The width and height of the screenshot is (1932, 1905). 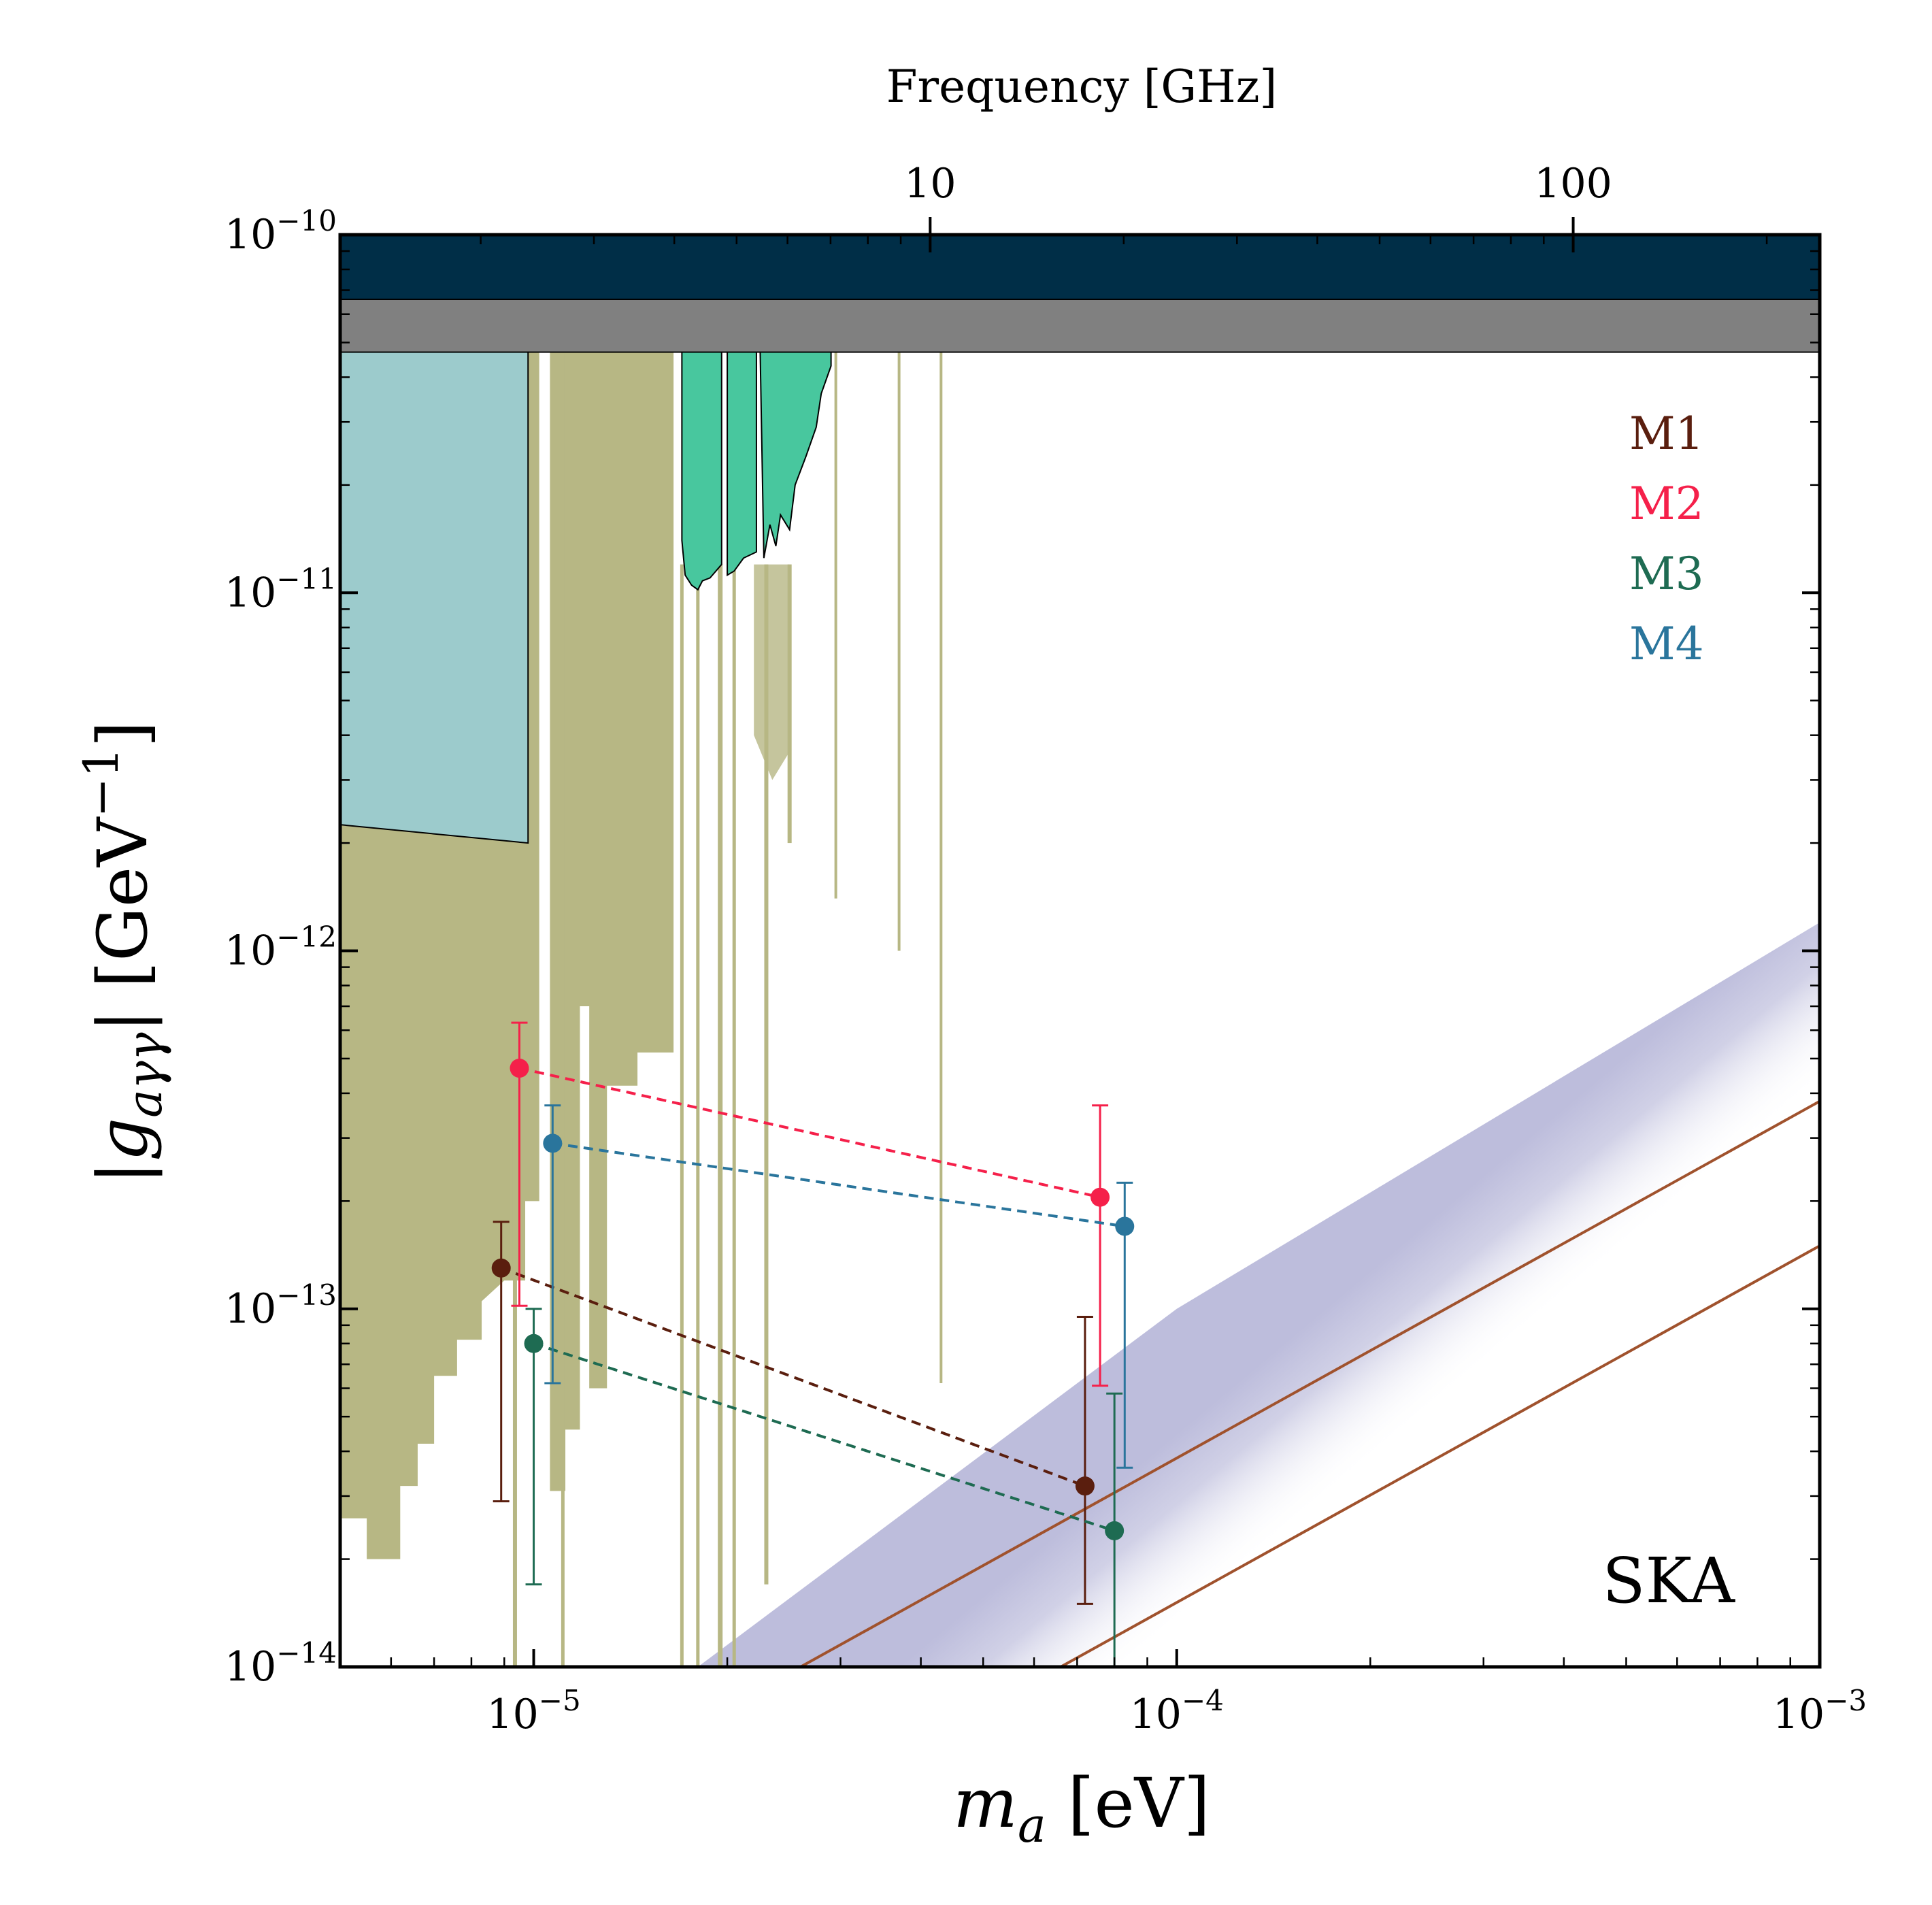 I want to click on x2-tick-label: 10, so click(x=930, y=184).